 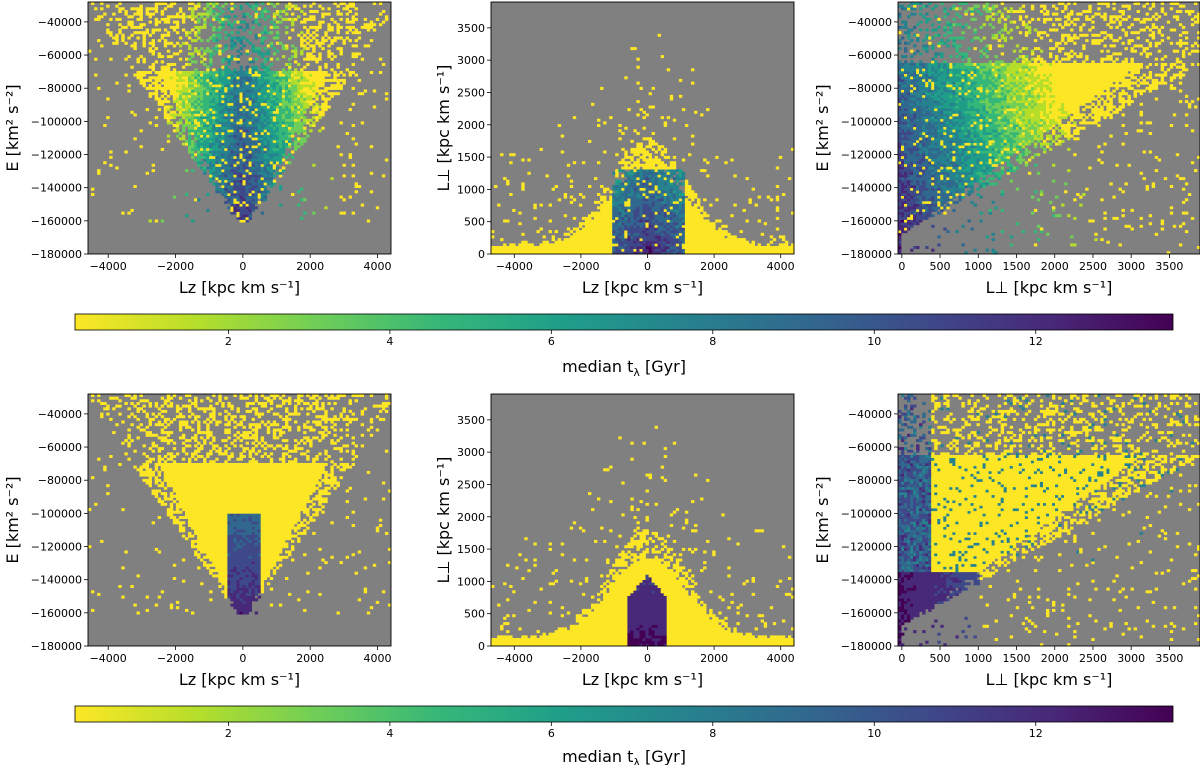 I want to click on x-tick-label: 2000, so click(x=310, y=266).